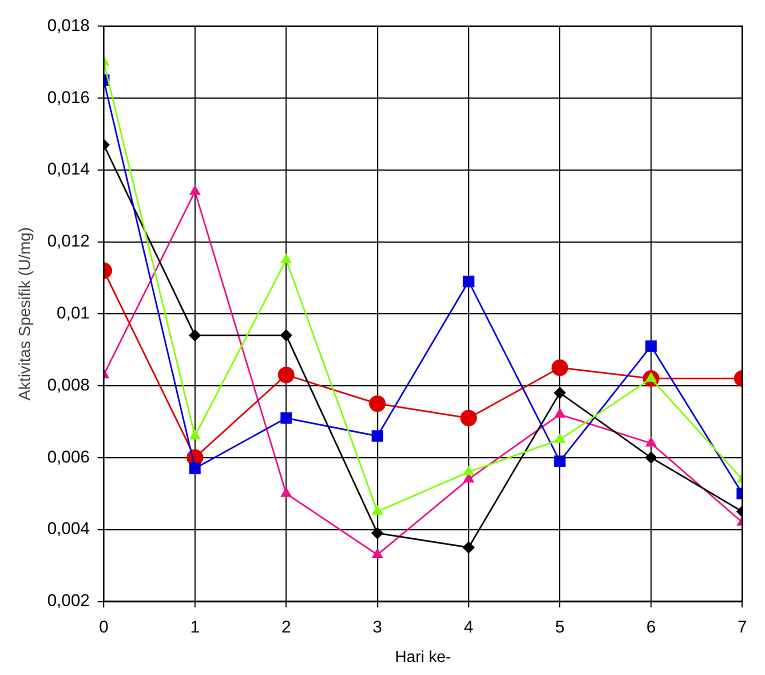 The height and width of the screenshot is (675, 765). I want to click on x-tick-label: 5, so click(560, 626).